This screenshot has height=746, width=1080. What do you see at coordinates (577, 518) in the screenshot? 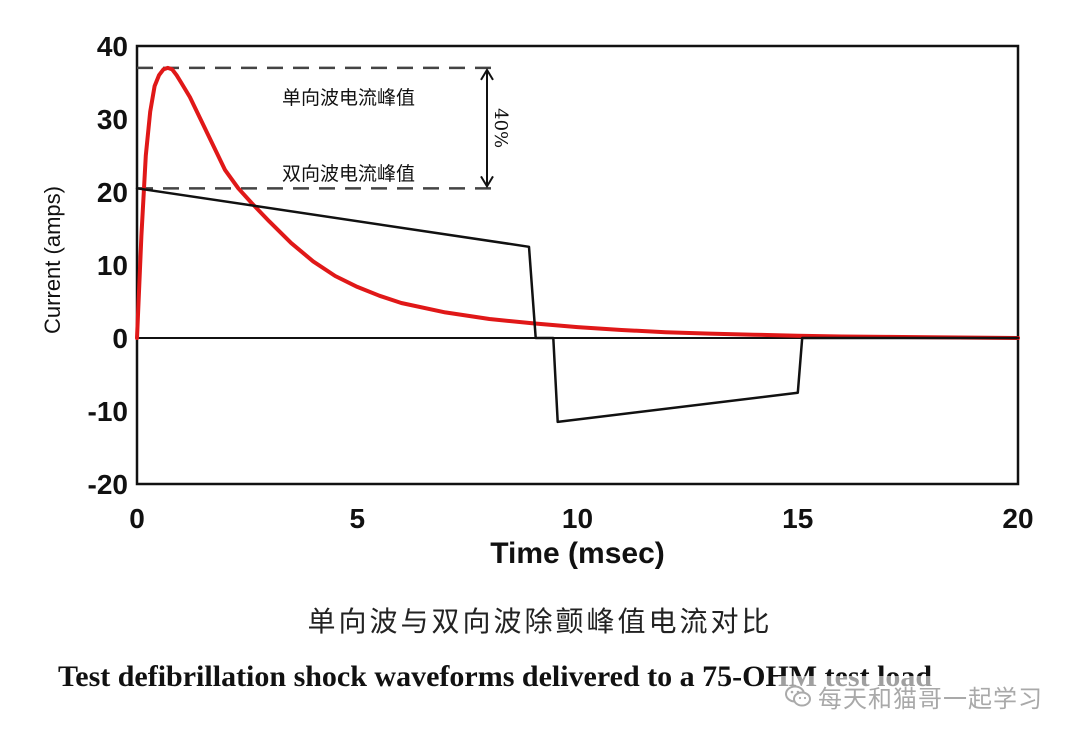
I see `x-tick-label: 10` at bounding box center [577, 518].